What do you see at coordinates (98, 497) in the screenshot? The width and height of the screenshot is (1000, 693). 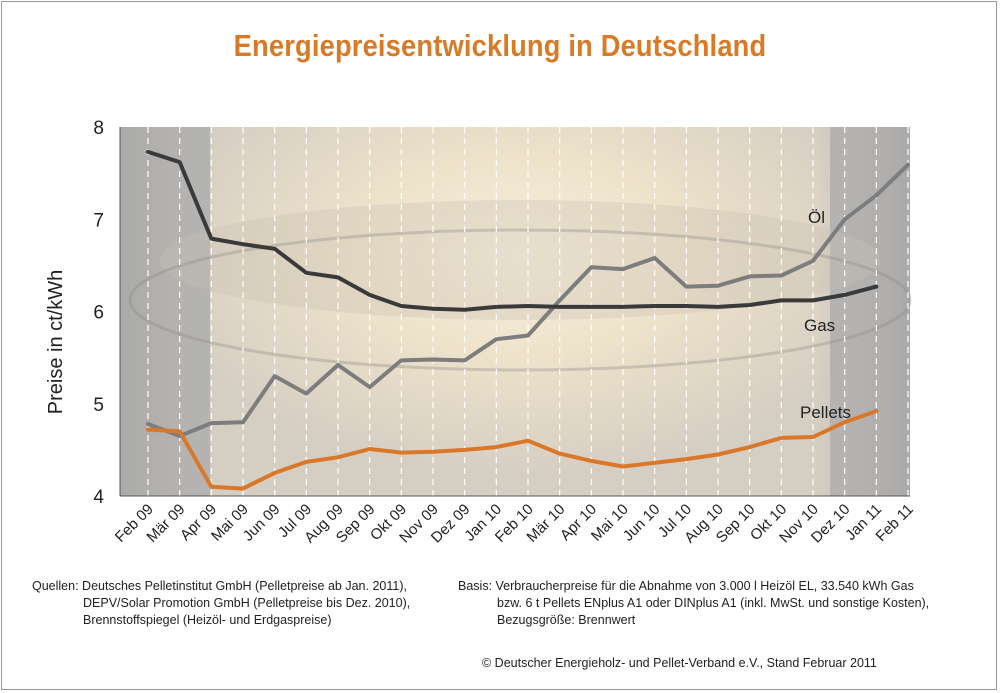 I see `y-tick-label: 4` at bounding box center [98, 497].